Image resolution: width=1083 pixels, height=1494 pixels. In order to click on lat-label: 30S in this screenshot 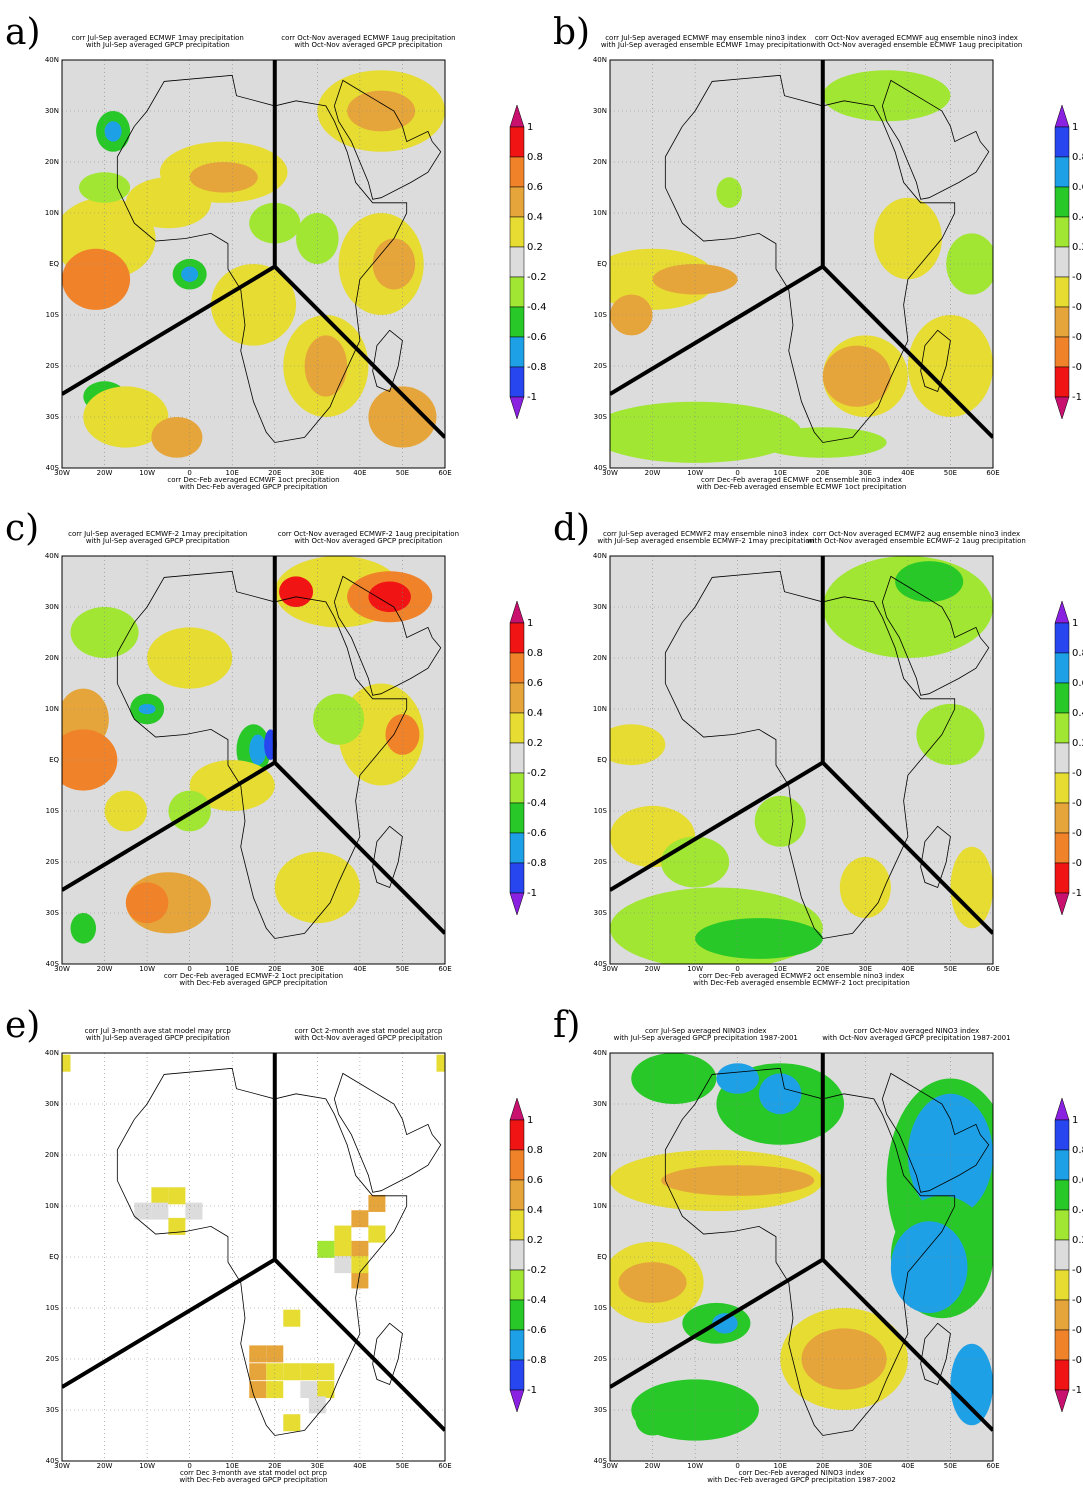, I will do `click(53, 913)`.